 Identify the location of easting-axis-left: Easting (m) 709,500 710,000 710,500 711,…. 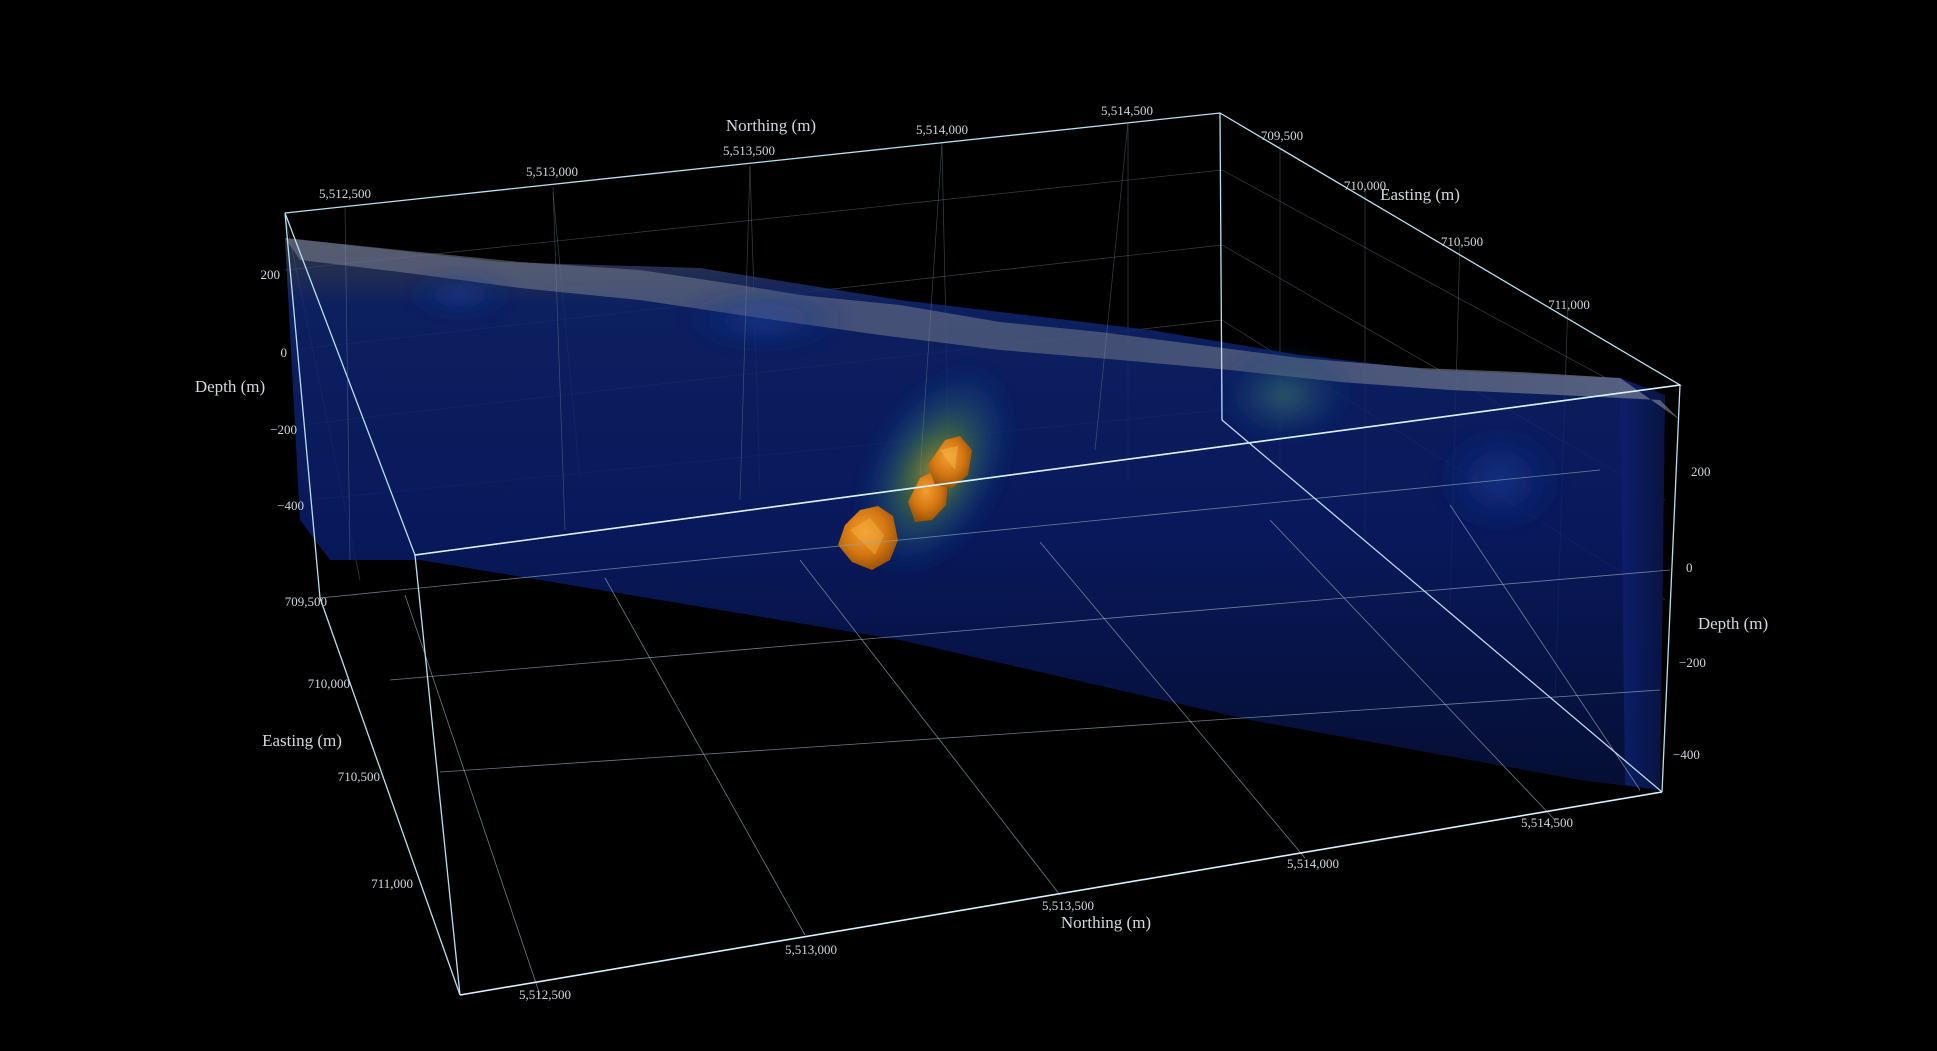
(337, 742).